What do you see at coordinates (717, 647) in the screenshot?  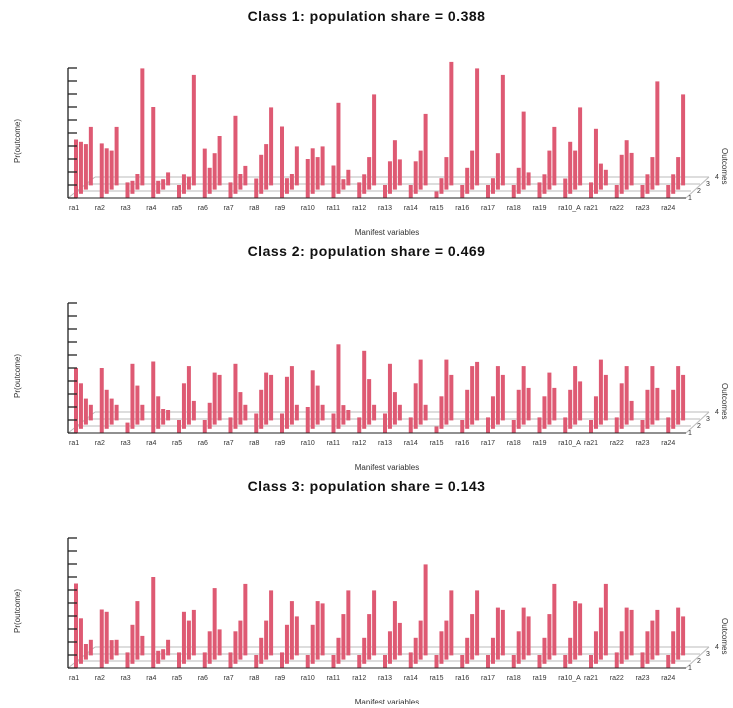 I see `outcome-tick-label: 4` at bounding box center [717, 647].